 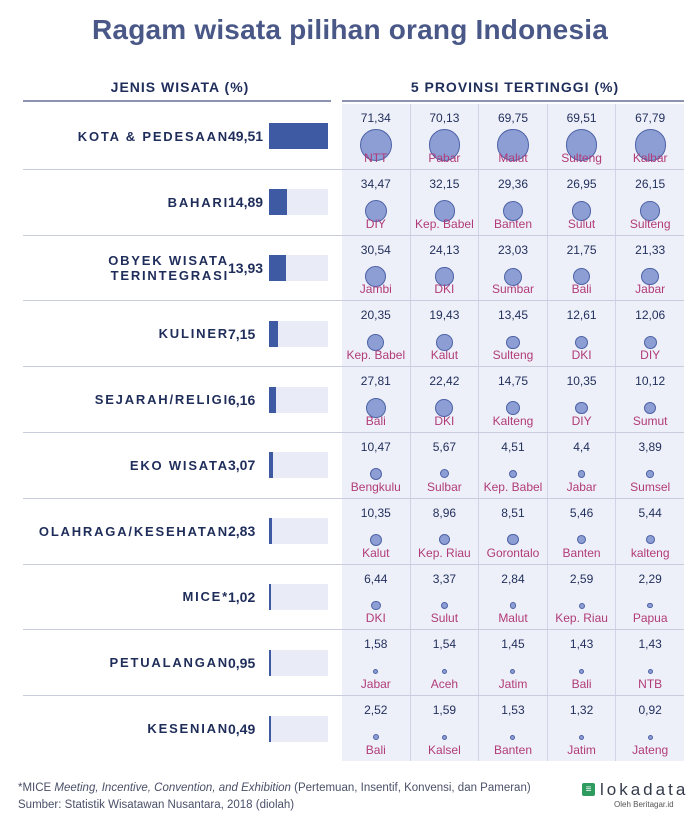 What do you see at coordinates (650, 597) in the screenshot?
I see `province-cell: 2,29 Papua` at bounding box center [650, 597].